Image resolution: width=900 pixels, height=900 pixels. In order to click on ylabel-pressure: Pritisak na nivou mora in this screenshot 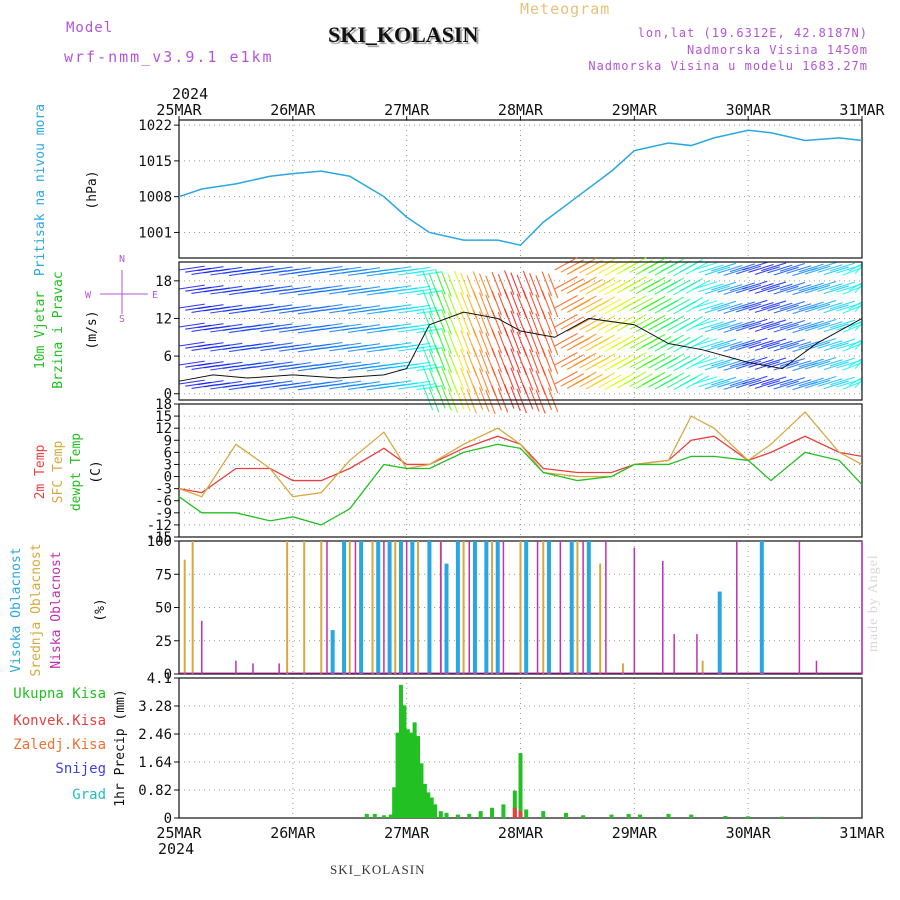, I will do `click(40, 190)`.